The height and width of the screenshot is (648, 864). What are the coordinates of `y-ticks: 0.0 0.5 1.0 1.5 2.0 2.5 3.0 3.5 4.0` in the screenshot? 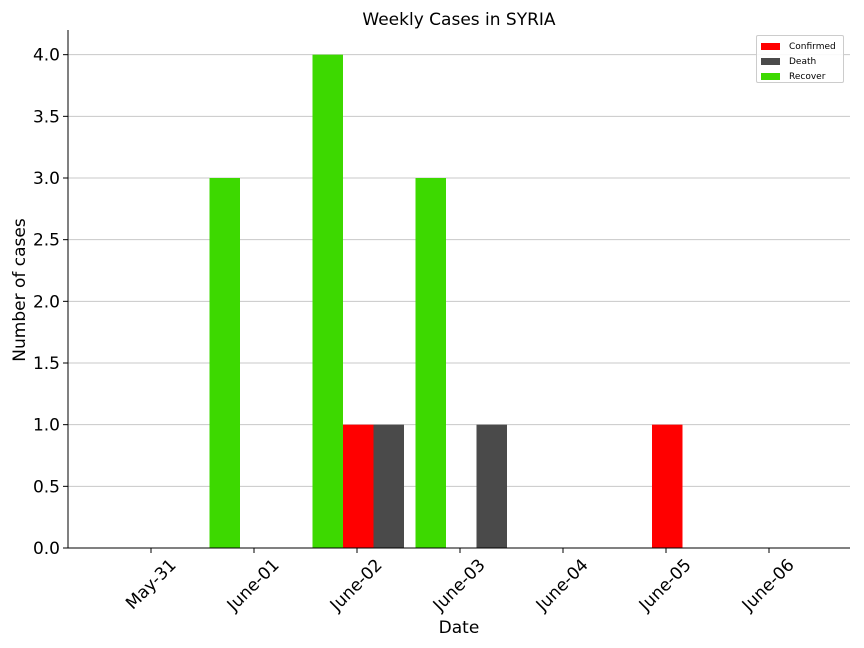 It's located at (50, 302).